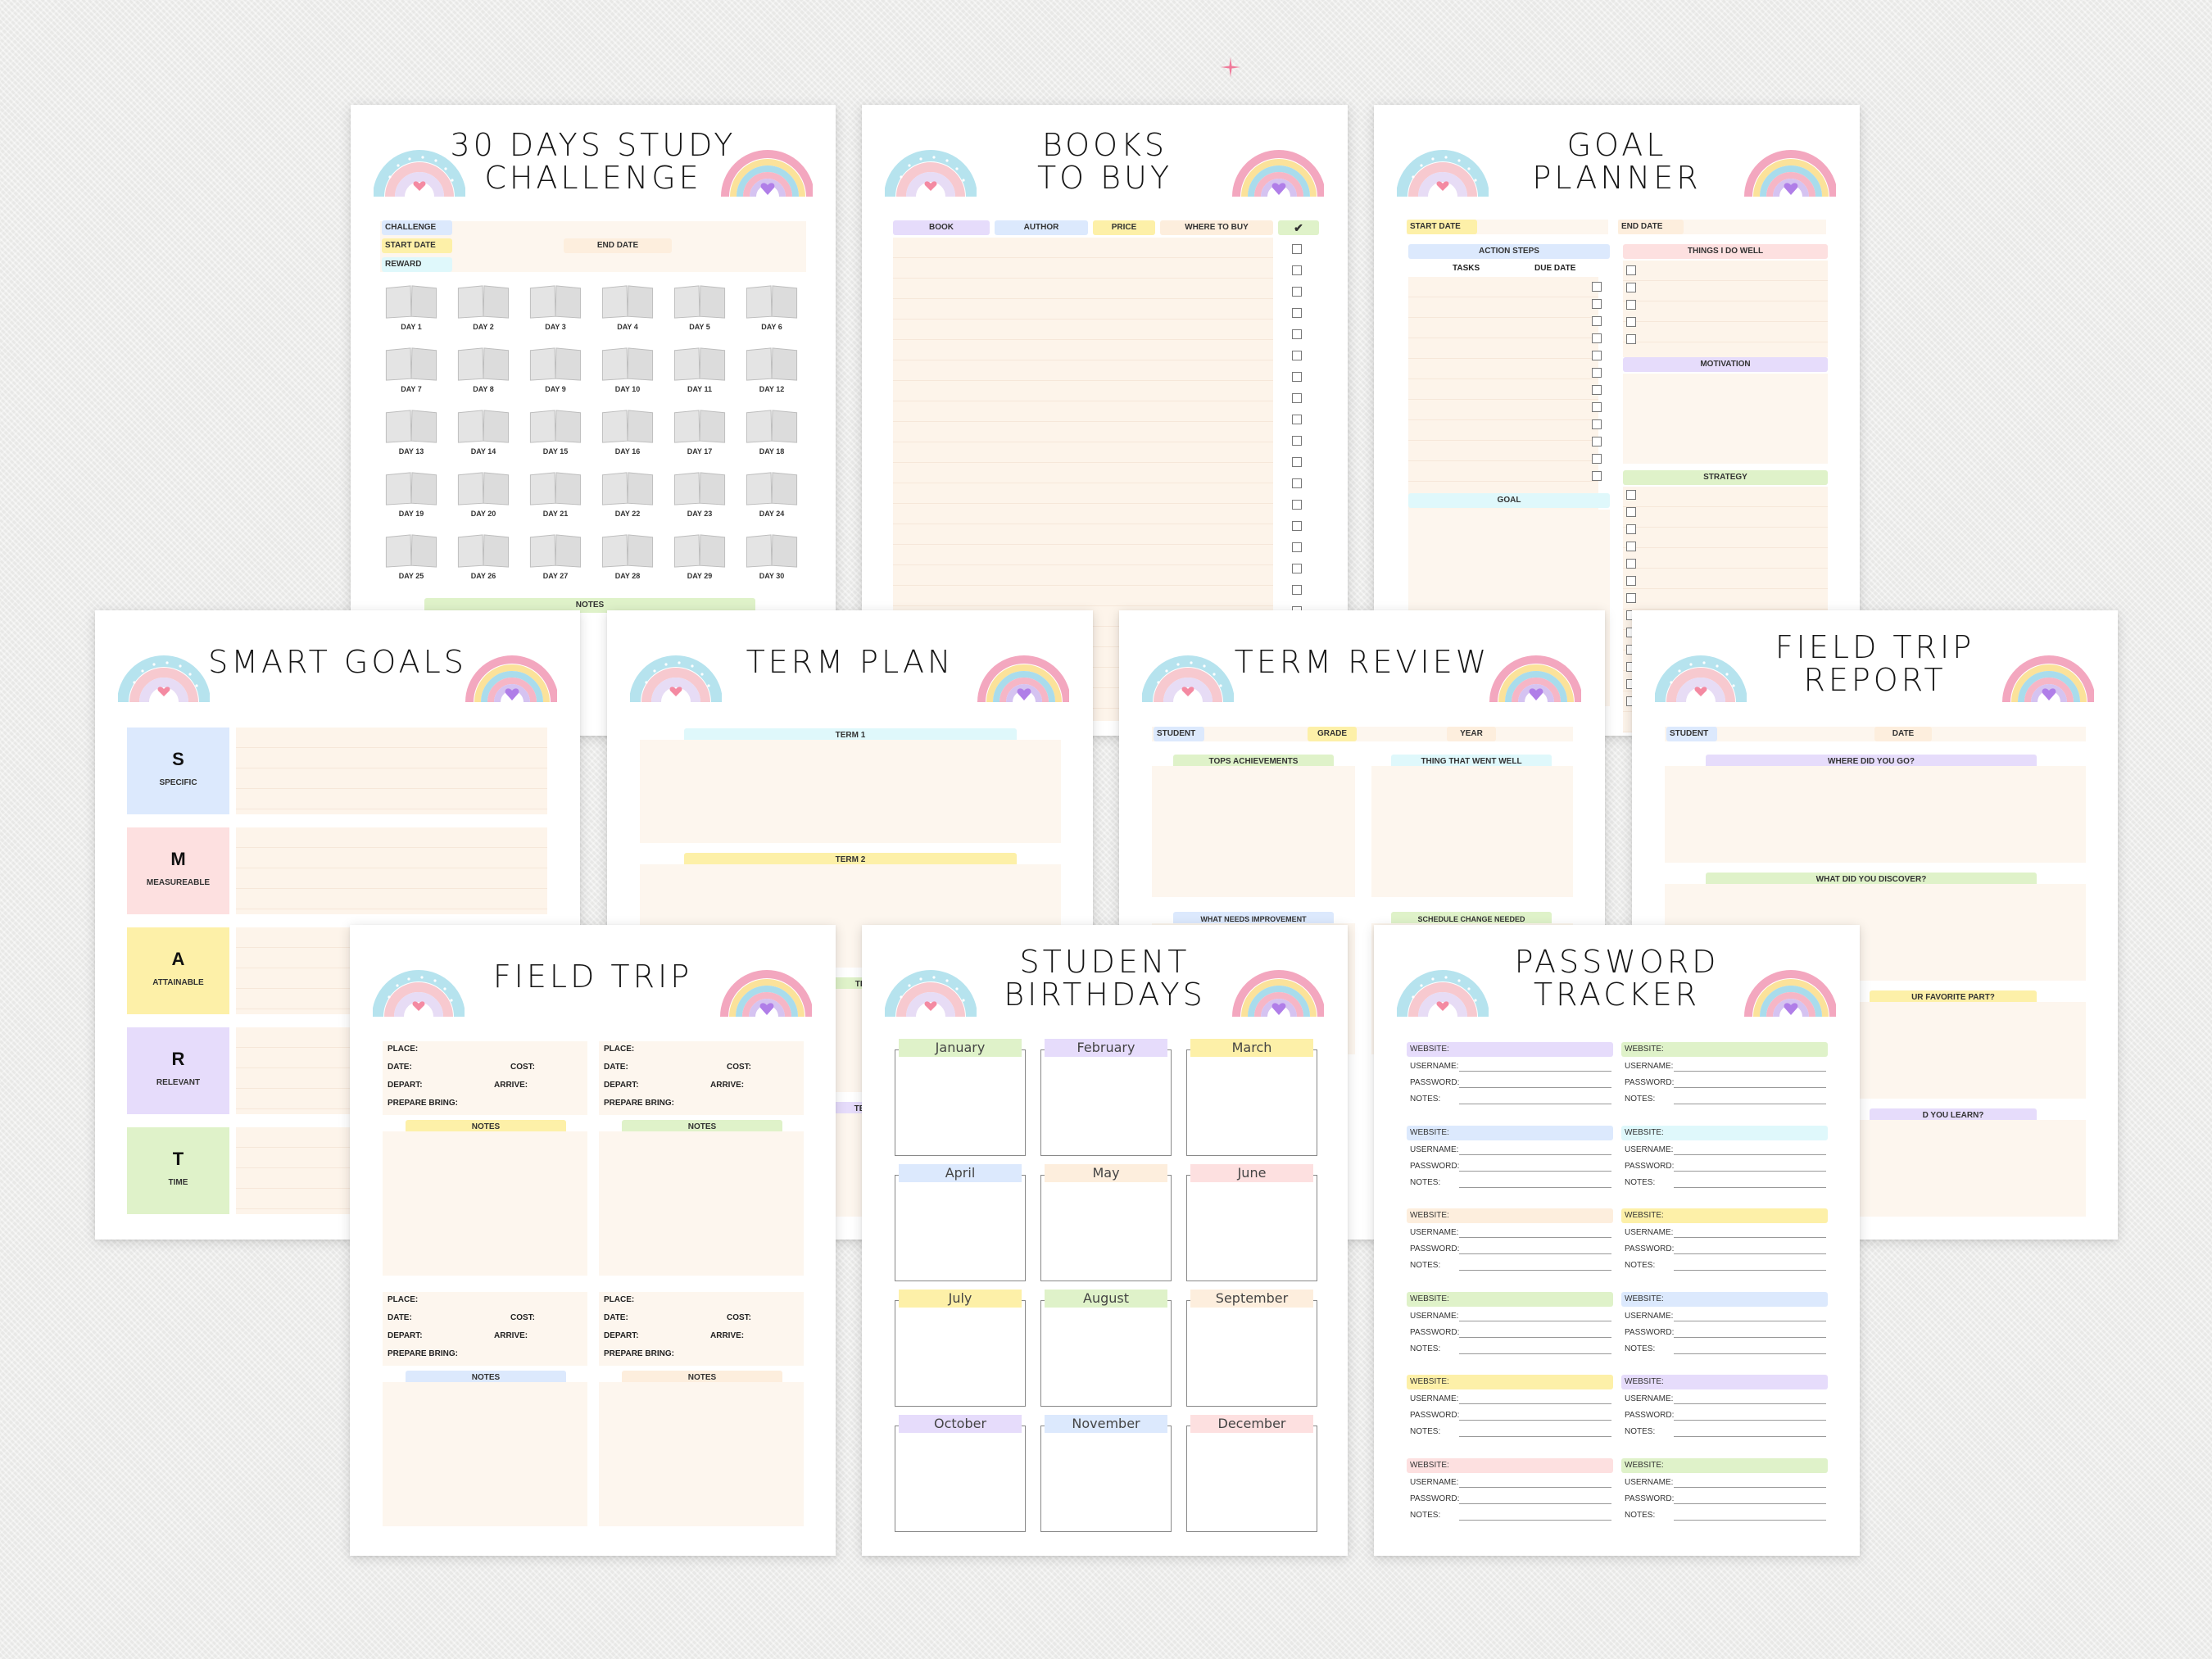 This screenshot has height=1659, width=2212. I want to click on month-box: March, so click(1251, 1097).